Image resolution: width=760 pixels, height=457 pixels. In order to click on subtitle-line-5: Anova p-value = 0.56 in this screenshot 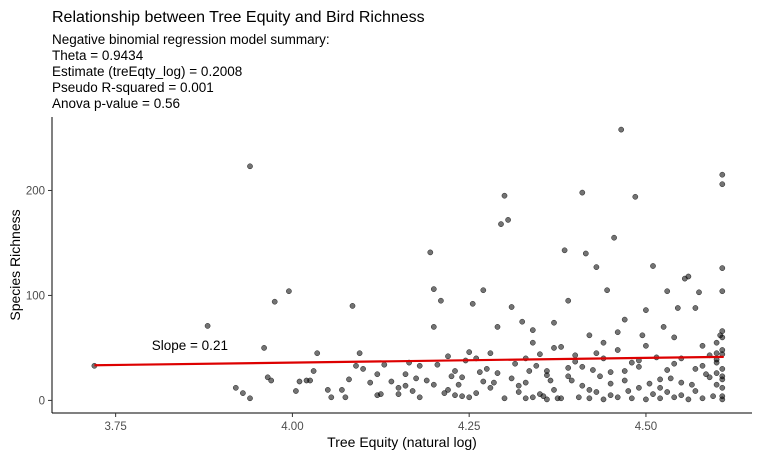, I will do `click(116, 103)`.